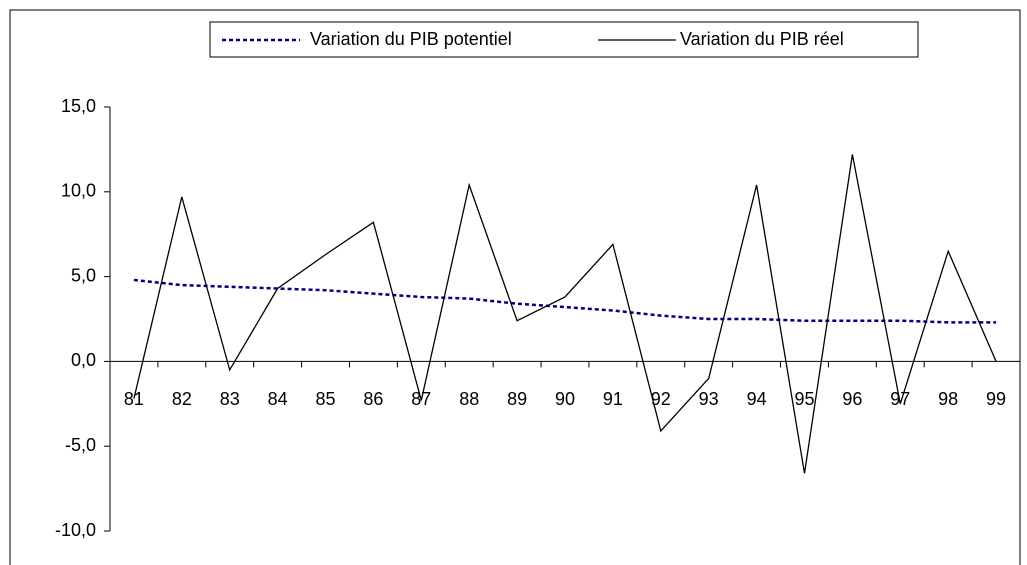 The height and width of the screenshot is (565, 1027). Describe the element at coordinates (517, 399) in the screenshot. I see `x-tick-label: 89` at that location.